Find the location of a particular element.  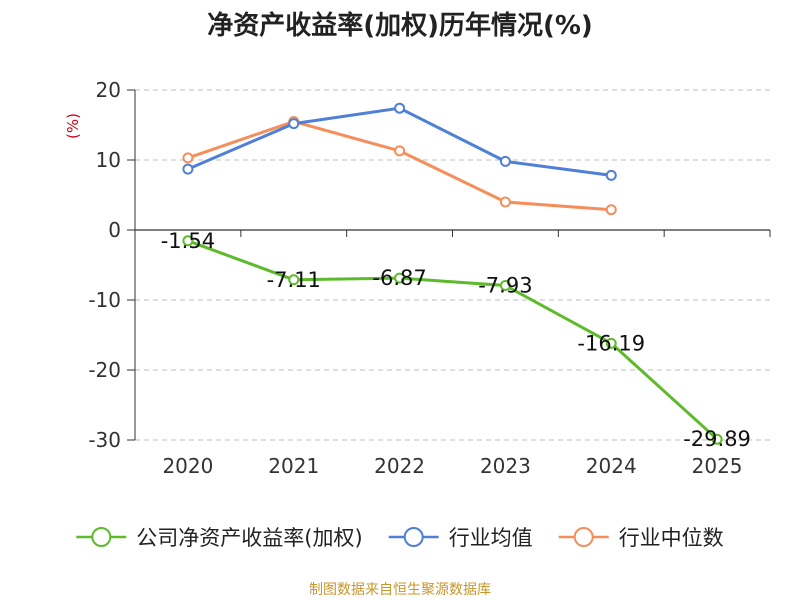

y-tick-label: -10 is located at coordinates (104, 300).